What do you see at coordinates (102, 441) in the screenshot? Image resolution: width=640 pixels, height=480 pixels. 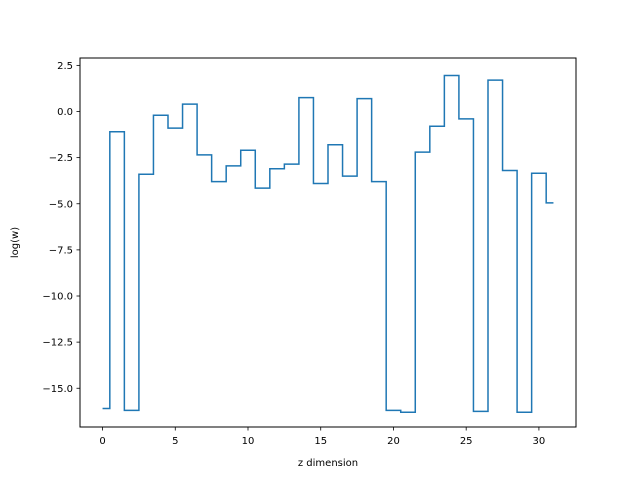 I see `x-tick-label: 0` at bounding box center [102, 441].